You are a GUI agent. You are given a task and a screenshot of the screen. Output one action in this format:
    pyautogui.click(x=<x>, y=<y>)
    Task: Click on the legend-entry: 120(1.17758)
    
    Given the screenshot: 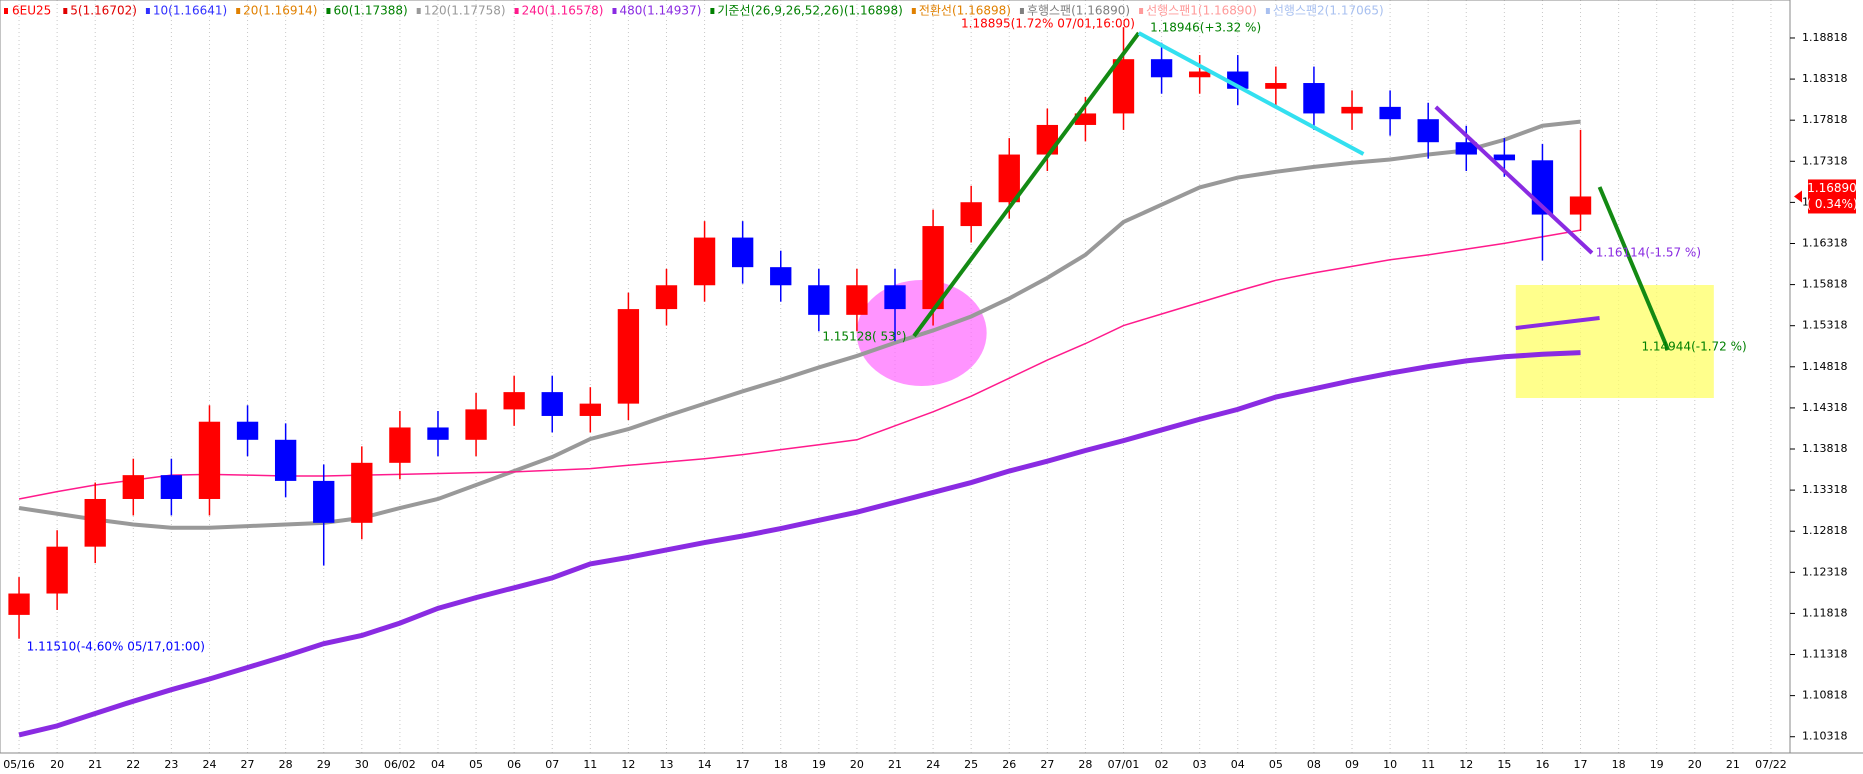 What is the action you would take?
    pyautogui.click(x=465, y=11)
    